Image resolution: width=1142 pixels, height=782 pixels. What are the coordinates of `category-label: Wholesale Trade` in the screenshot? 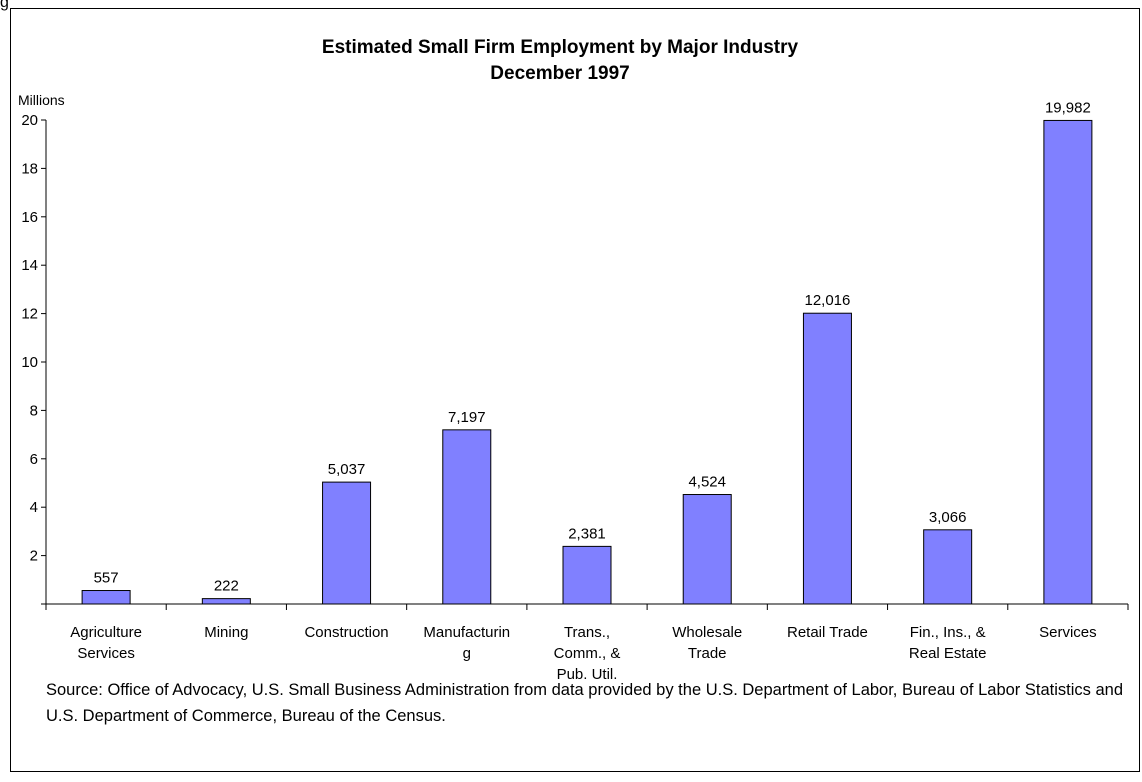 It's located at (707, 643).